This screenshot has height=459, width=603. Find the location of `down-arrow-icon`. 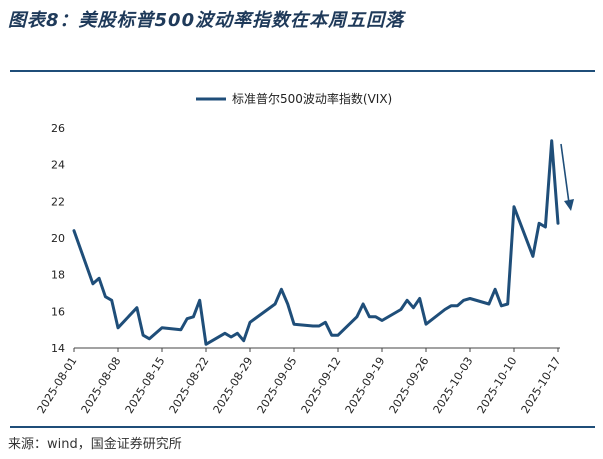

down-arrow-icon is located at coordinates (565, 173).